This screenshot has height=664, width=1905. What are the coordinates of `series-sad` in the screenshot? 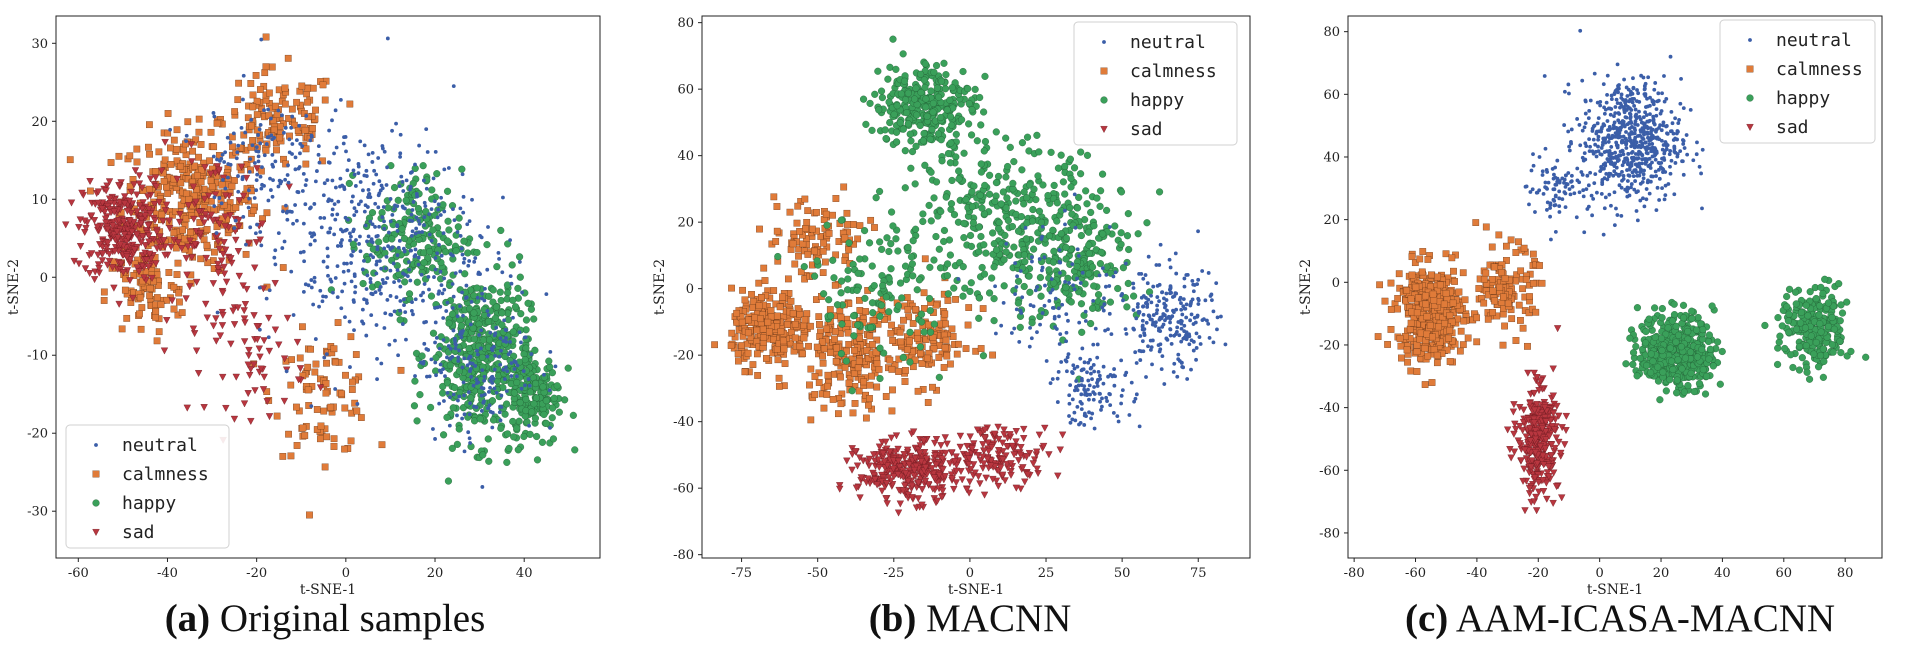 It's located at (193, 291).